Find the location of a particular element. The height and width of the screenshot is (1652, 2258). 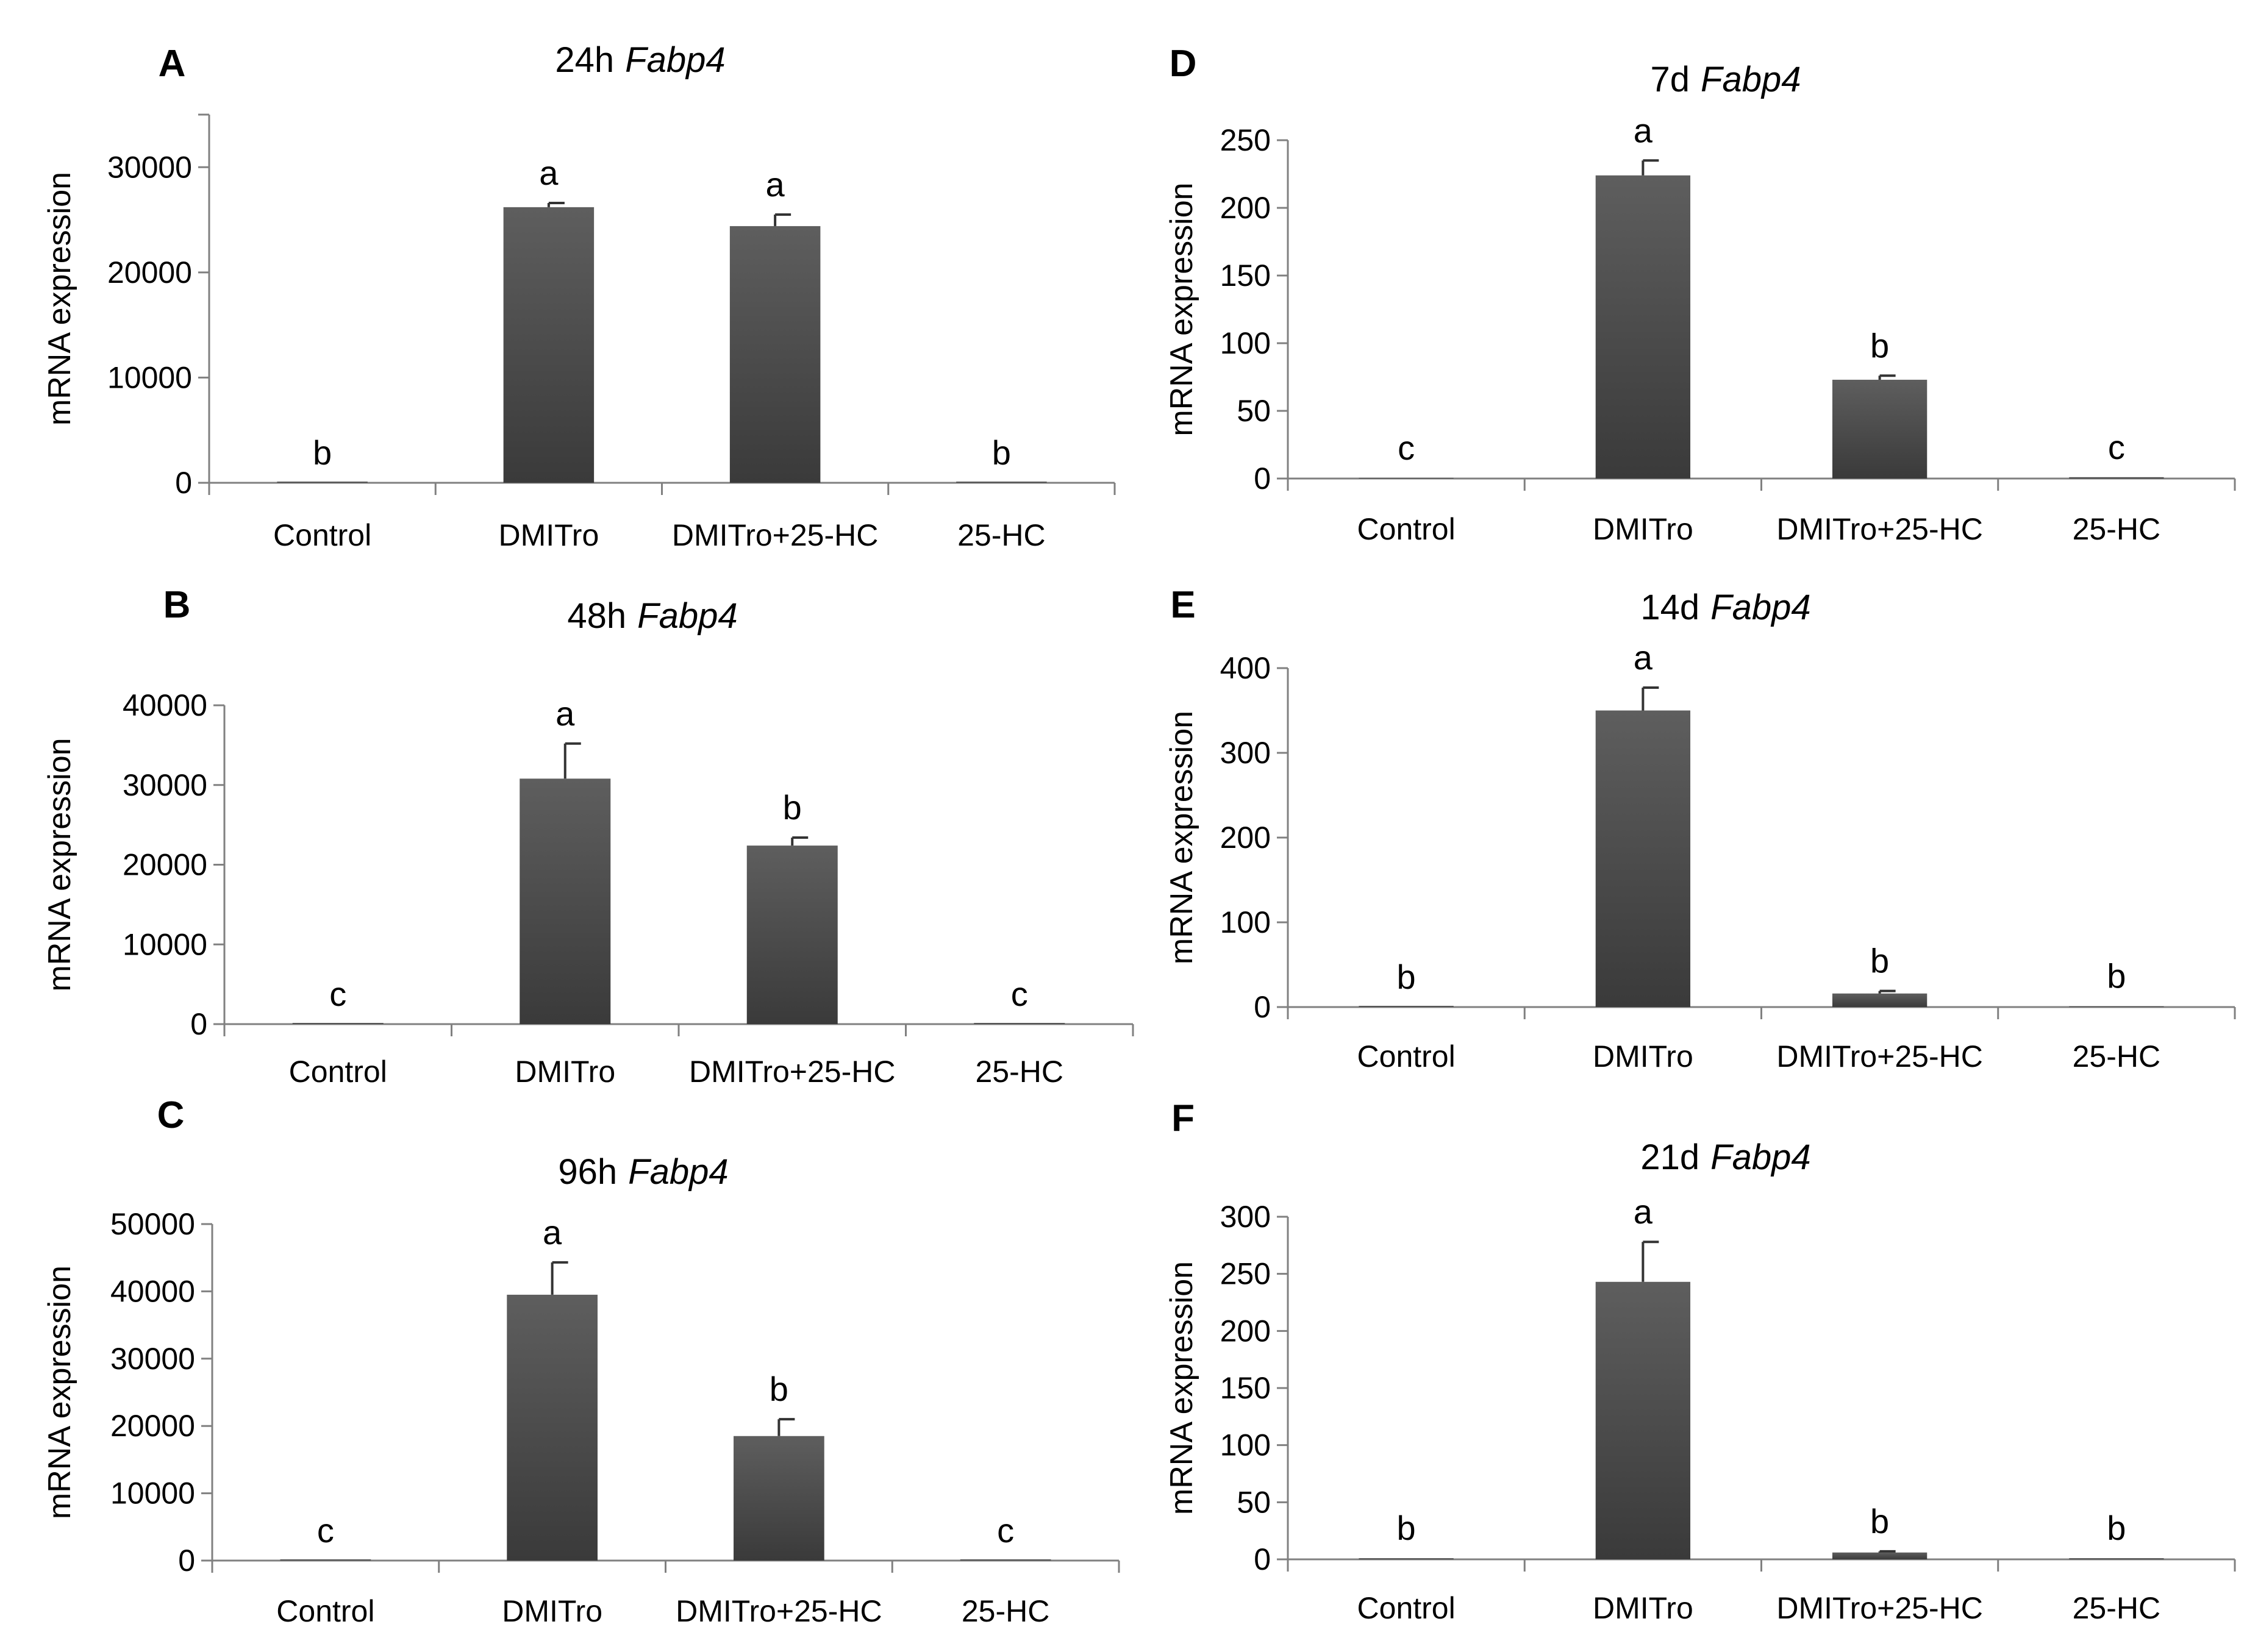

panel-letter: D is located at coordinates (1183, 64).